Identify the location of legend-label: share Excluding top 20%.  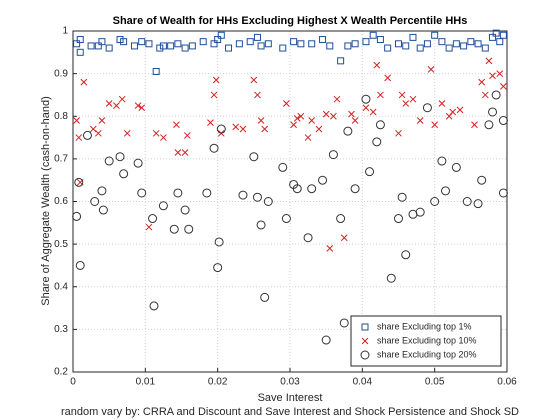
(427, 354).